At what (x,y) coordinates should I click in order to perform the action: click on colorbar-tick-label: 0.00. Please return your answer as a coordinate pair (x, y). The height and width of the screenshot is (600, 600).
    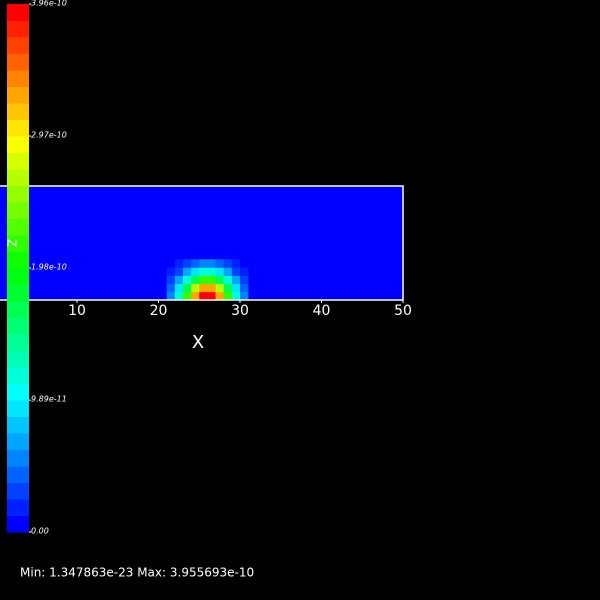
    Looking at the image, I should click on (40, 531).